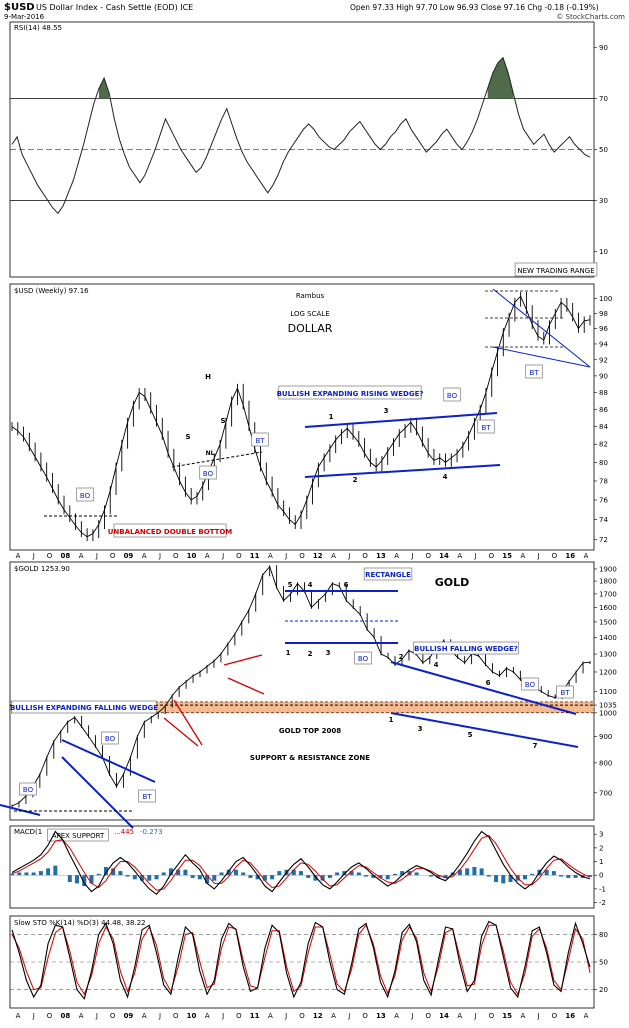 The height and width of the screenshot is (1028, 629). What do you see at coordinates (603, 150) in the screenshot?
I see `rsi-ytick-label: 50` at bounding box center [603, 150].